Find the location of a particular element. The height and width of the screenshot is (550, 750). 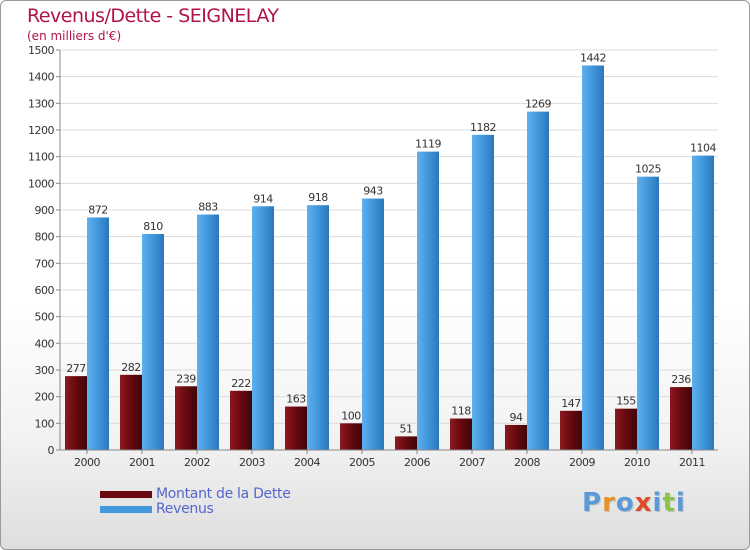

data-label-dette: 147 is located at coordinates (571, 403).